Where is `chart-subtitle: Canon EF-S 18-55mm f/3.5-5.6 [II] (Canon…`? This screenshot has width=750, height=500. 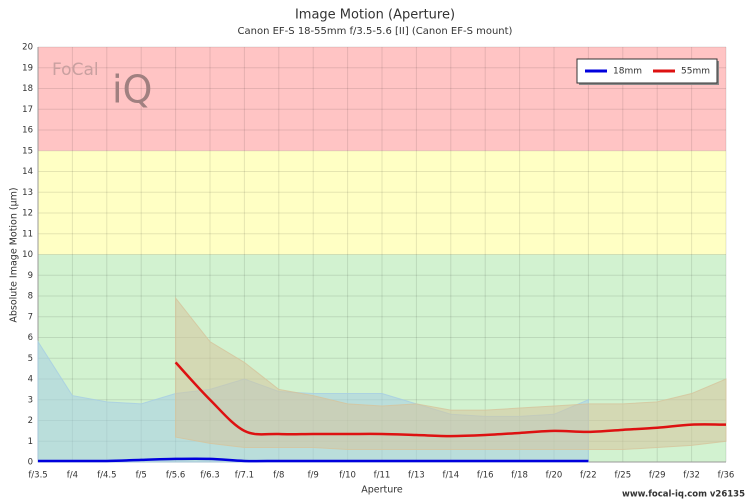
chart-subtitle: Canon EF-S 18-55mm f/3.5-5.6 [II] (Canon… is located at coordinates (375, 31).